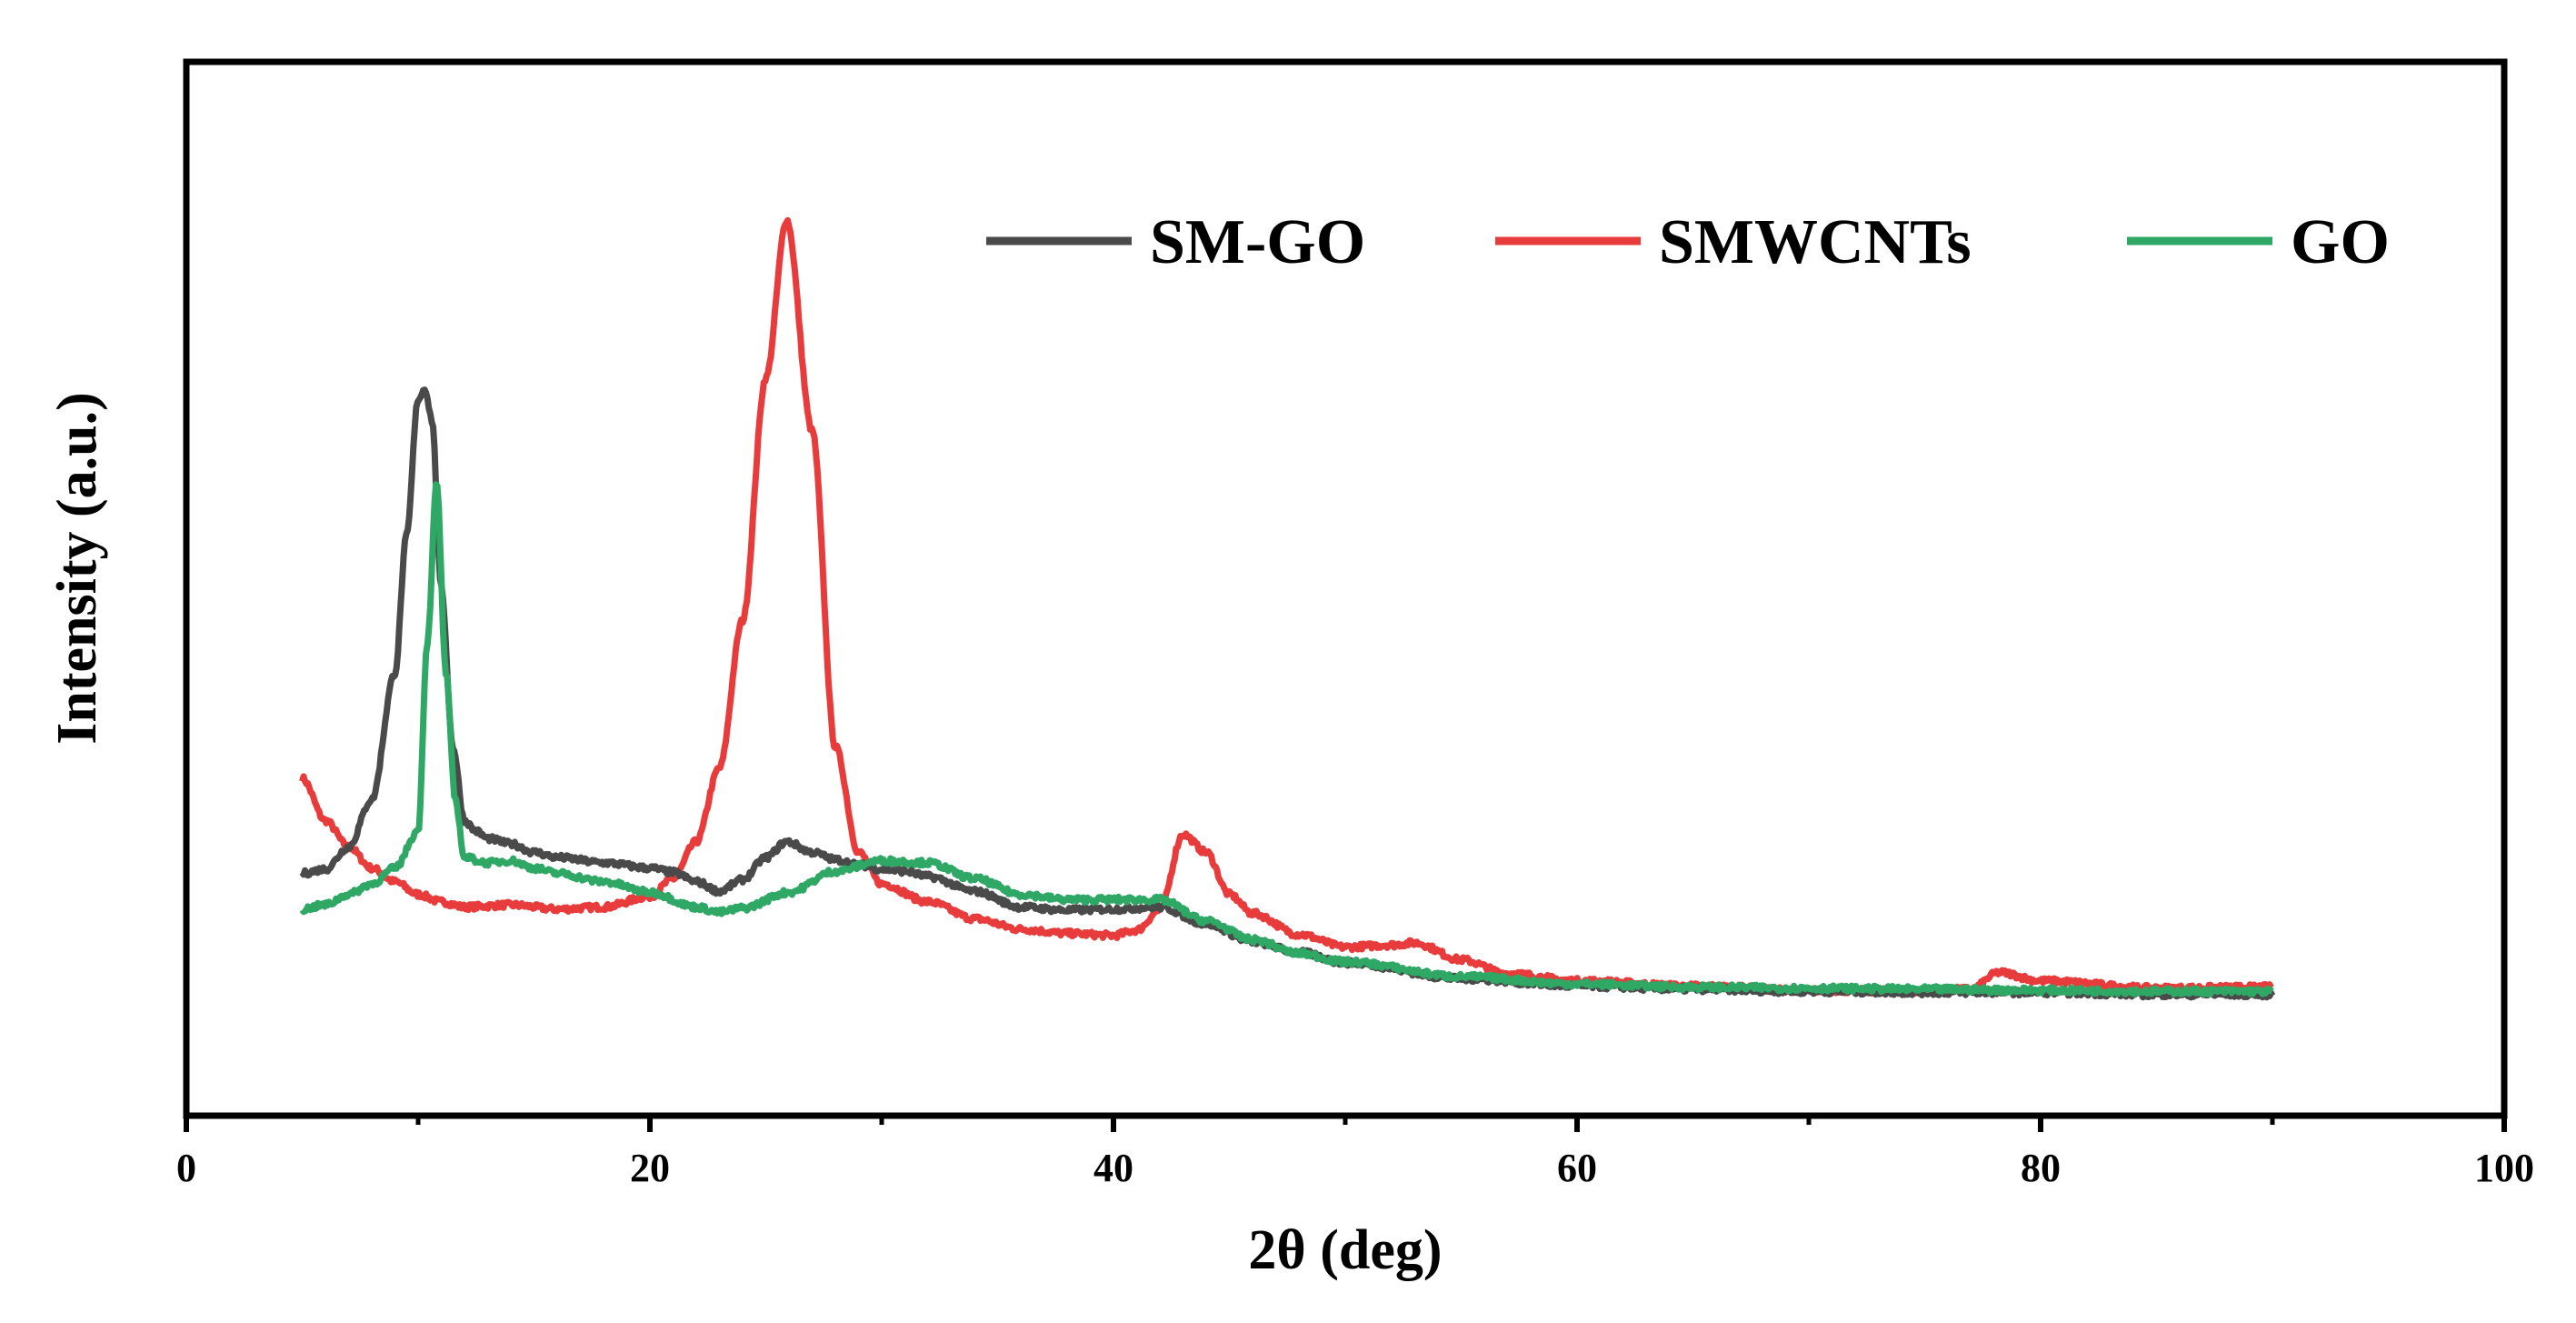 The image size is (2576, 1323). I want to click on x-tick-label: 100, so click(2504, 1168).